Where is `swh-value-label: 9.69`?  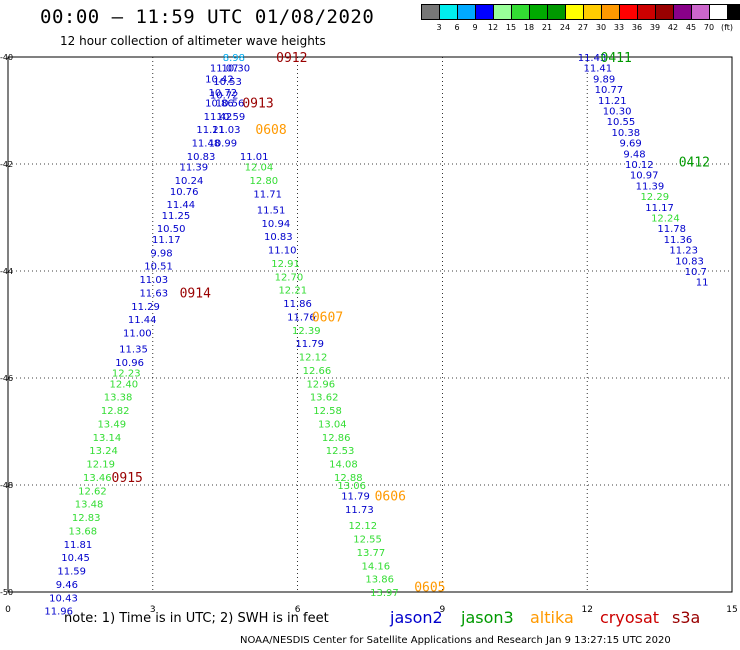
swh-value-label: 9.69 is located at coordinates (631, 144).